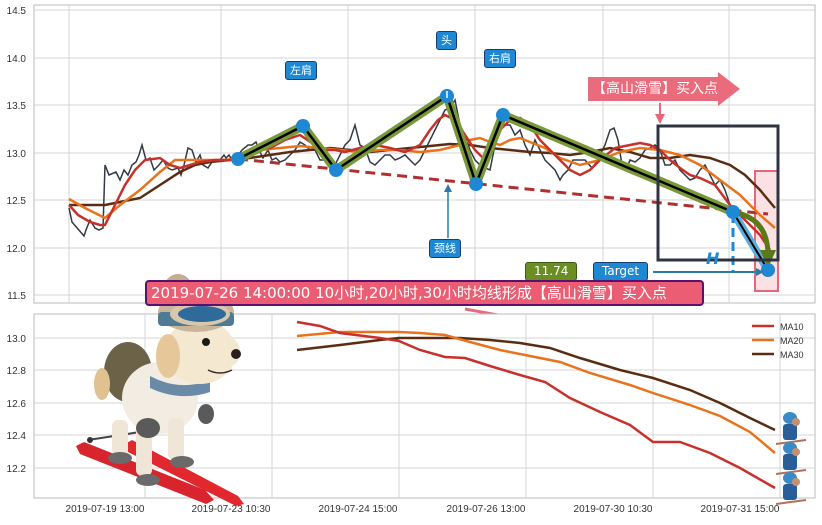 The image size is (822, 525). What do you see at coordinates (760, 272) in the screenshot?
I see `target-pointer-head` at bounding box center [760, 272].